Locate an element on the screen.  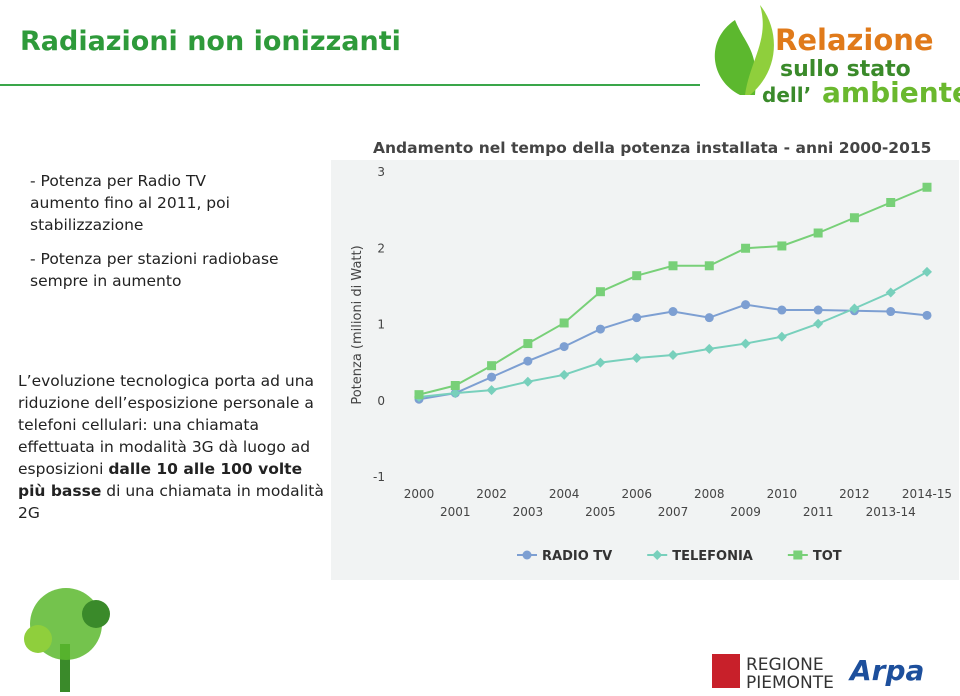
legend-label: RADIO TV is located at coordinates (577, 556).